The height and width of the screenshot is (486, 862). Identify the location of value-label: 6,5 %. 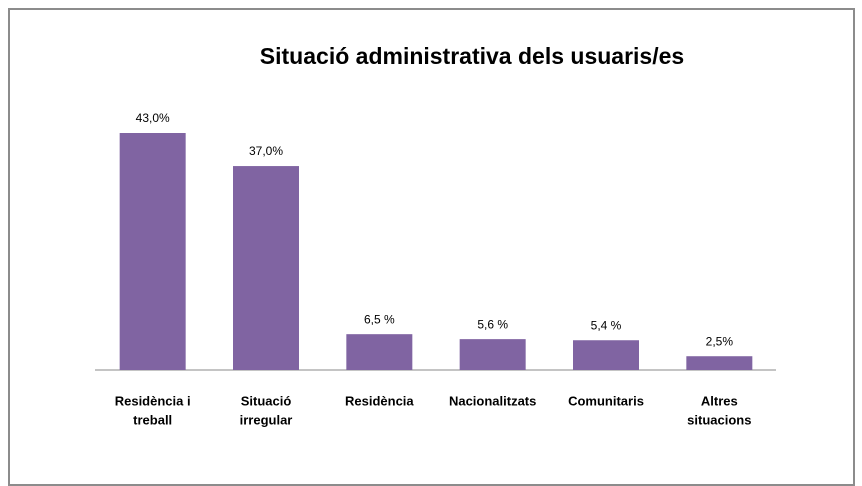
(379, 319).